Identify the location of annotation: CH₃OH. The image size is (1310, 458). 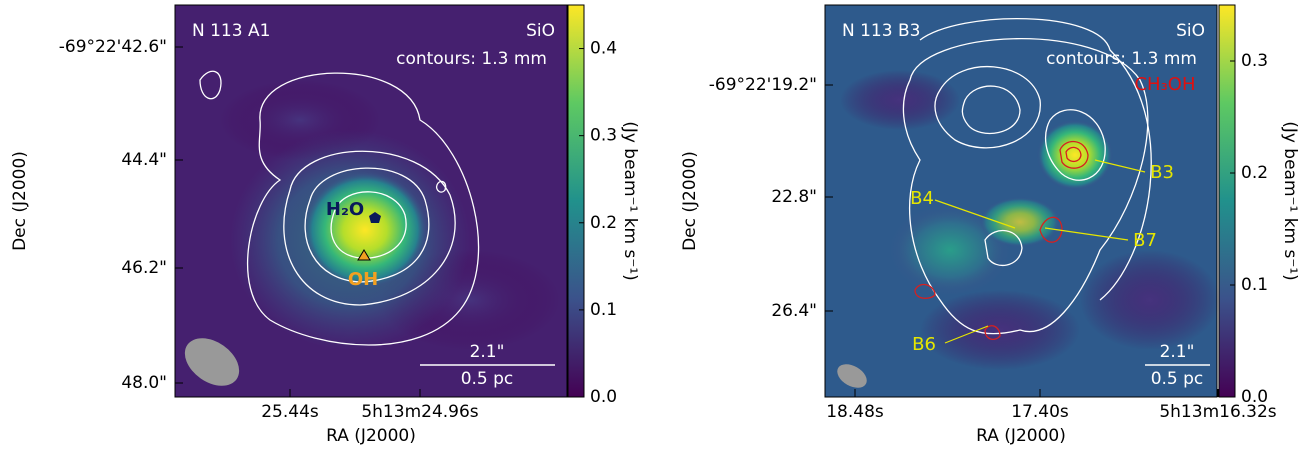
(1164, 84).